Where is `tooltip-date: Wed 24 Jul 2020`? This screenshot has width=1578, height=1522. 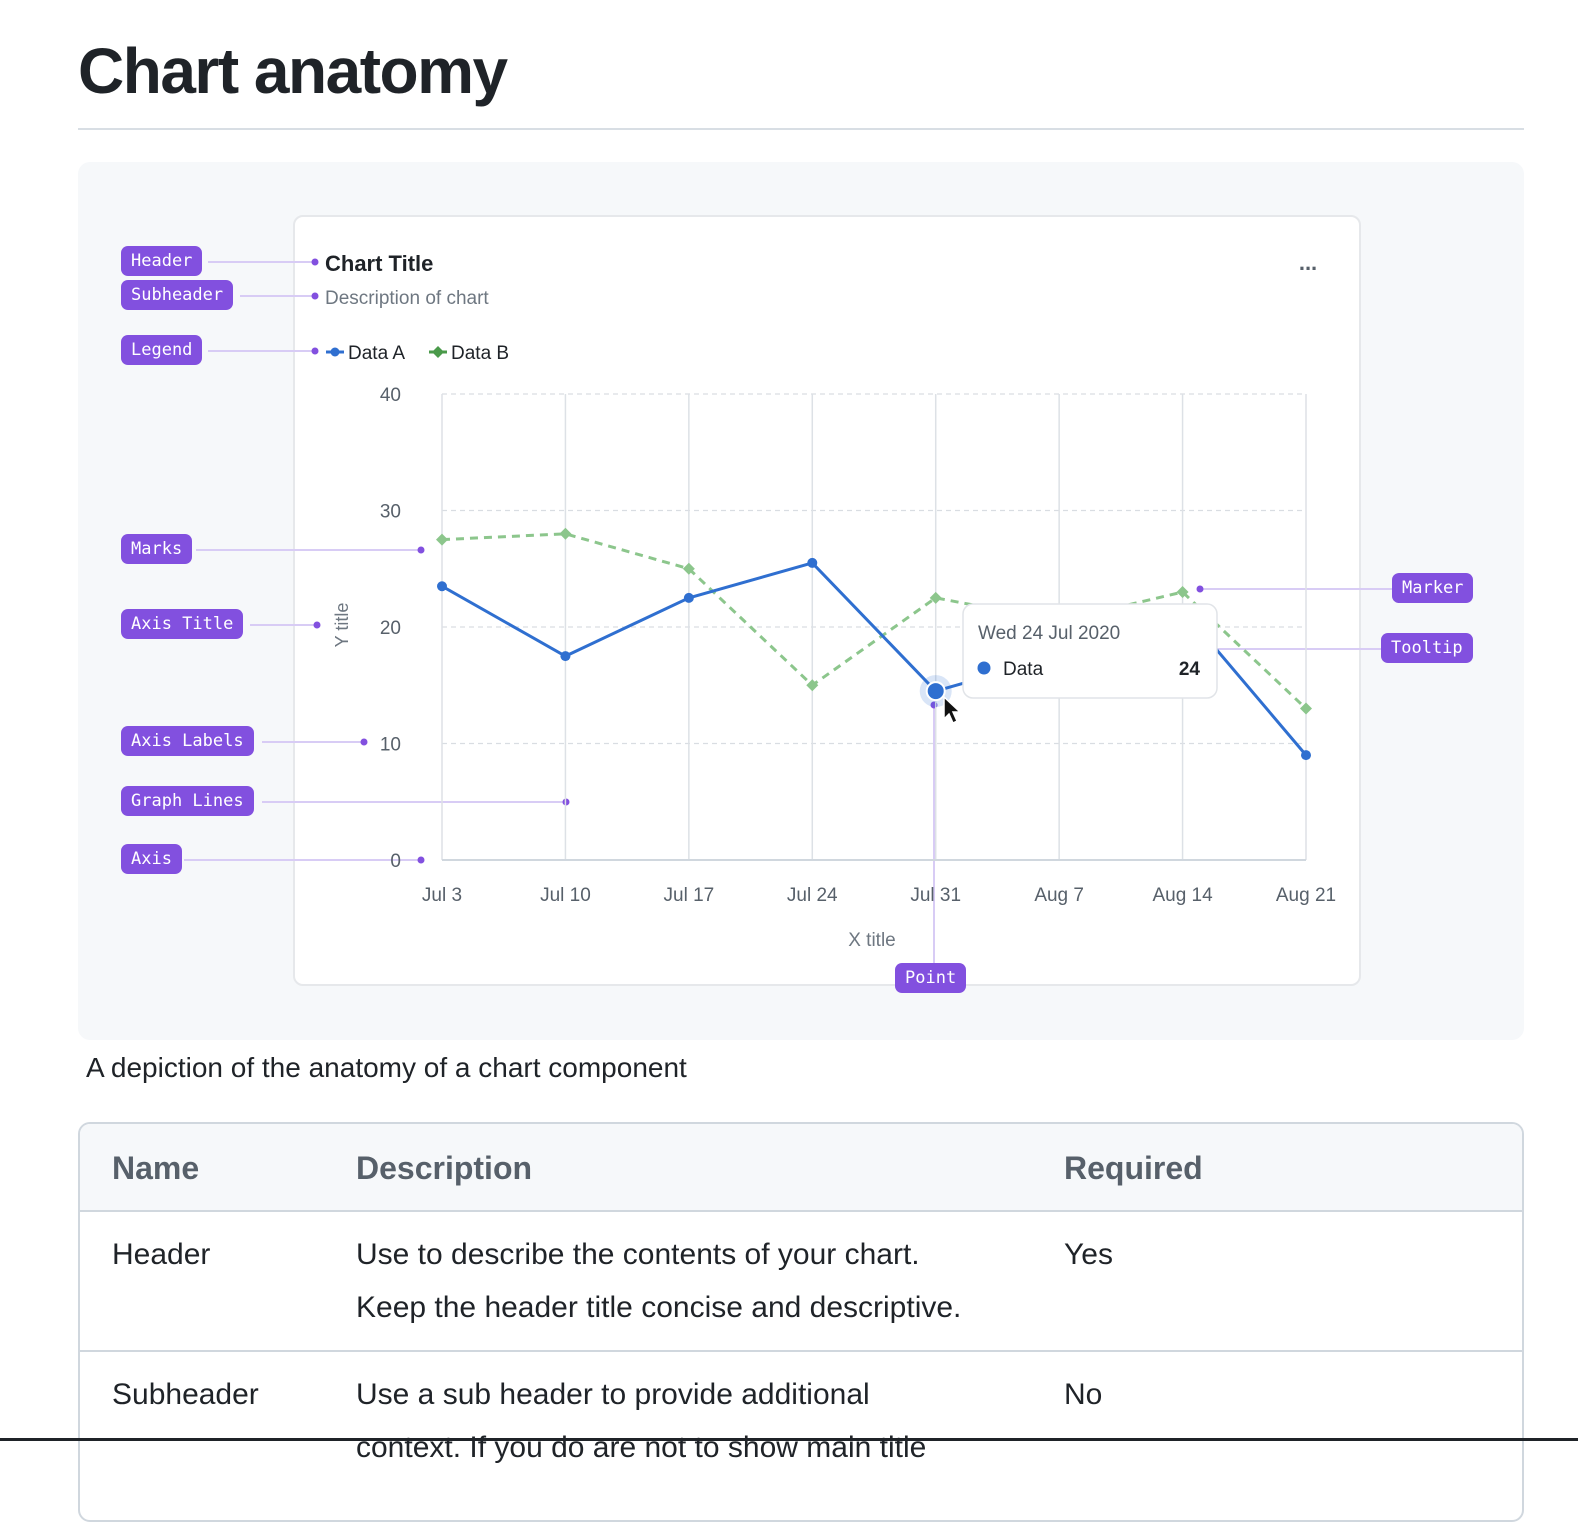 tooltip-date: Wed 24 Jul 2020 is located at coordinates (1049, 633).